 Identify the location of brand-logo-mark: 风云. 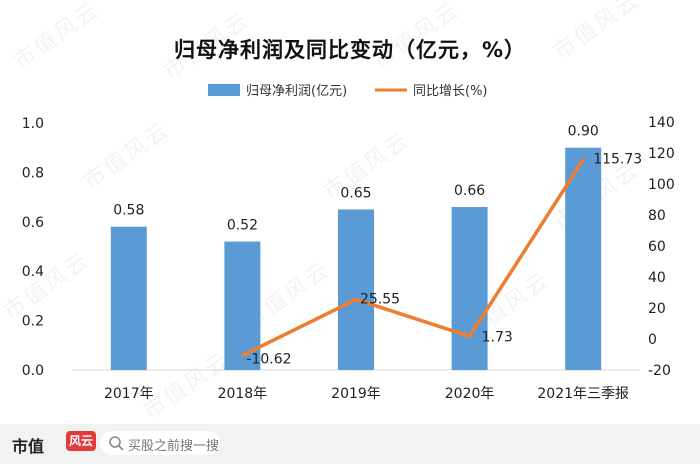
(81, 441).